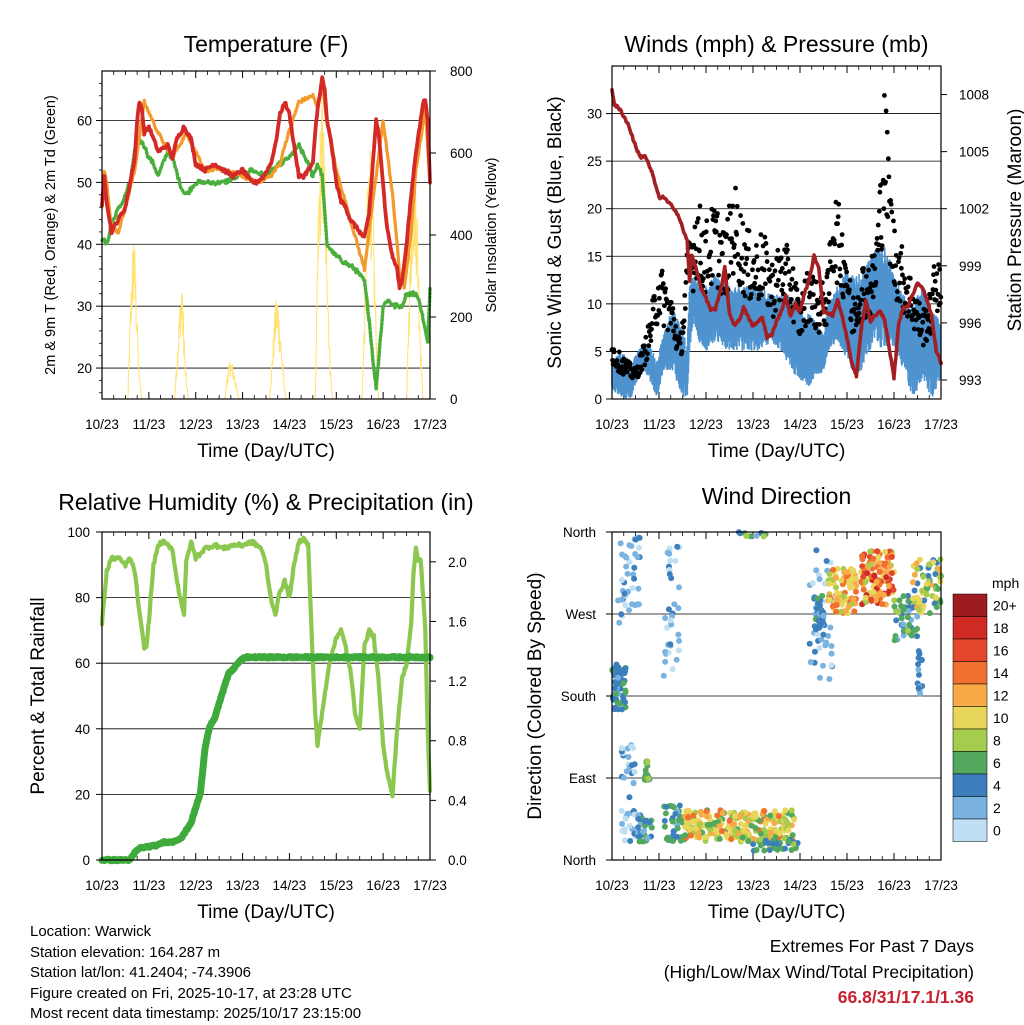 This screenshot has height=1025, width=1024. Describe the element at coordinates (974, 152) in the screenshot. I see `y-right-tick-label: 1005` at that location.